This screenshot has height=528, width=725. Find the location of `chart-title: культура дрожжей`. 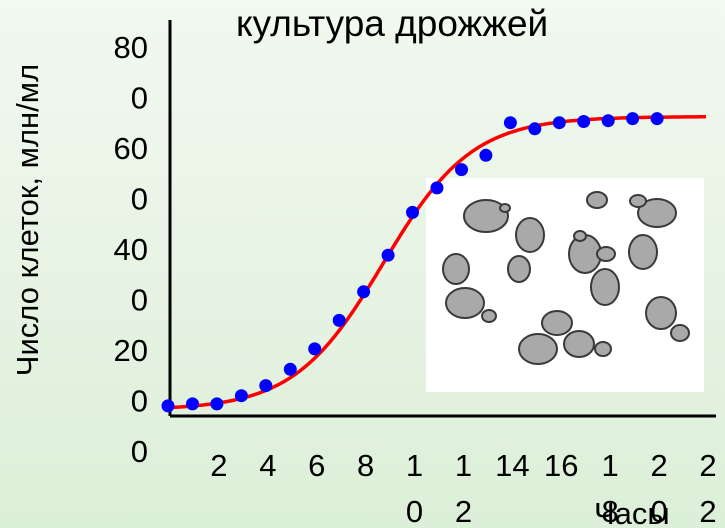

chart-title: культура дрожжей is located at coordinates (392, 23).